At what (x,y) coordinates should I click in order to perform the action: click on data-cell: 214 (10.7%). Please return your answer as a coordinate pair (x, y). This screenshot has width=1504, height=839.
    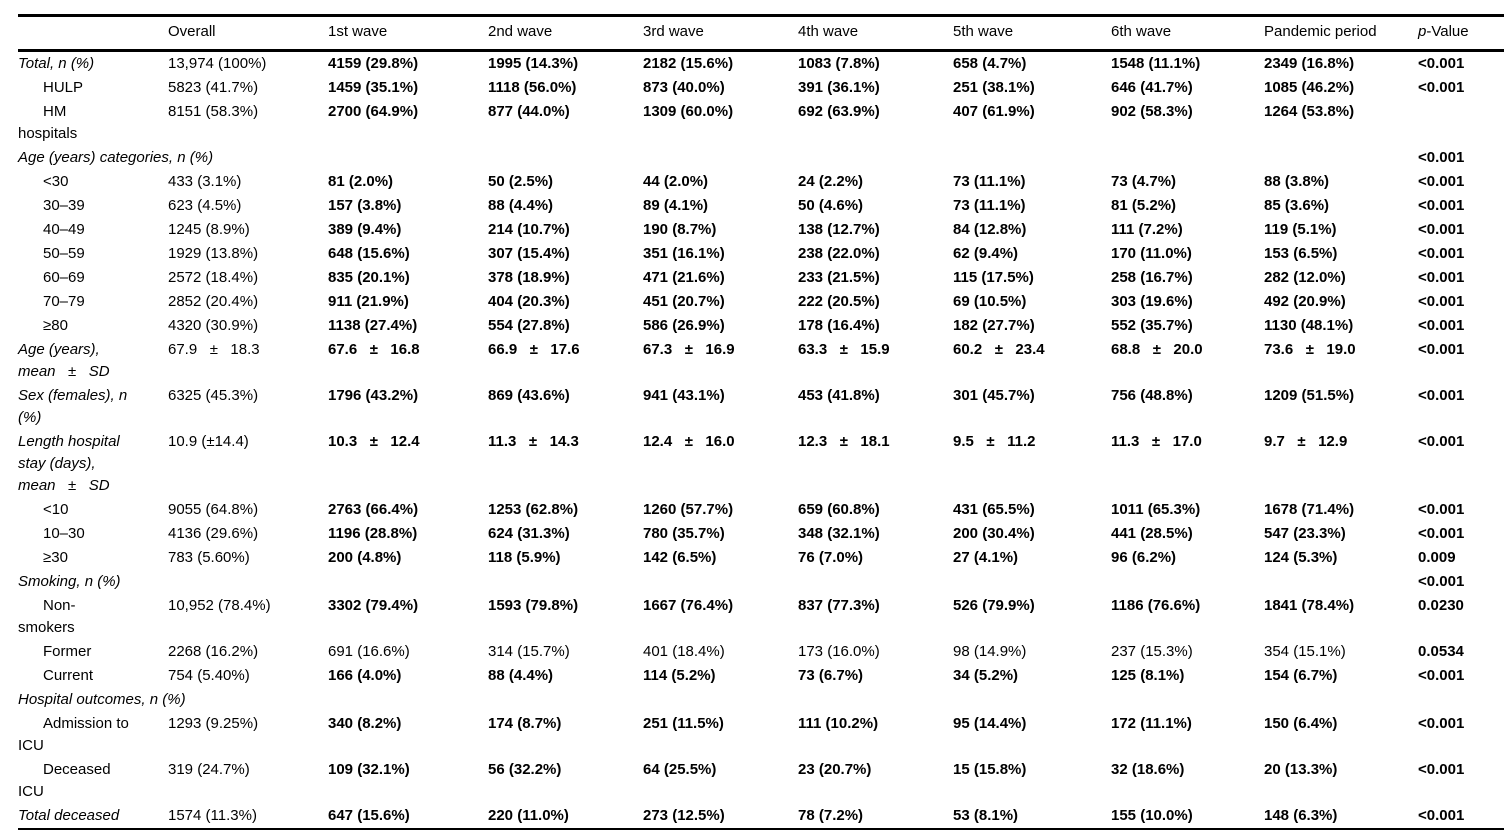
    Looking at the image, I should click on (529, 229).